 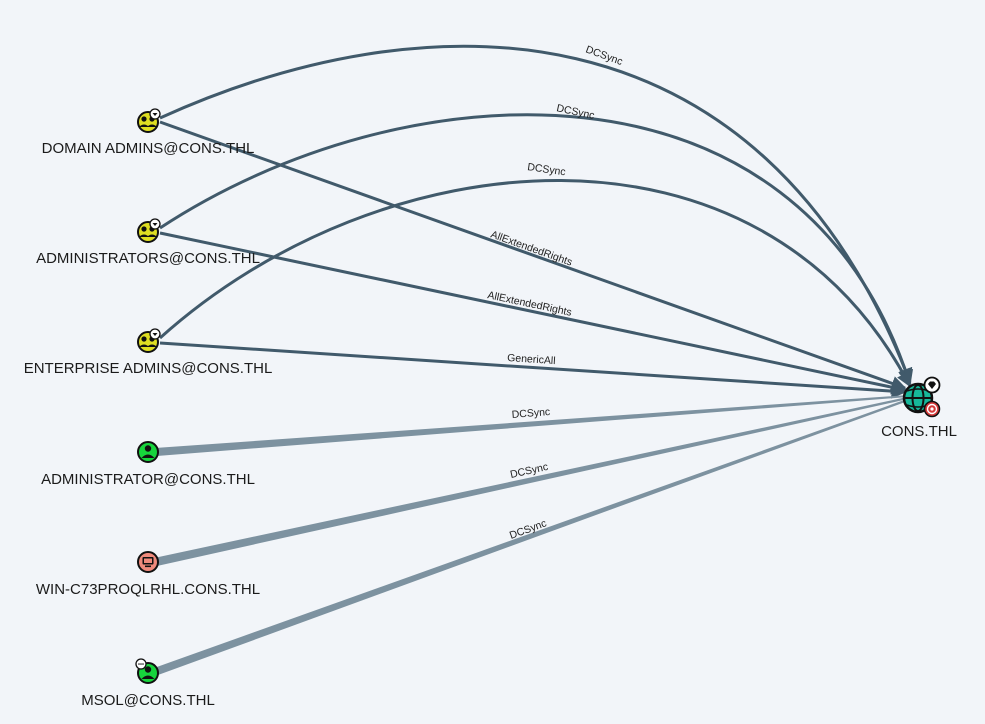 What do you see at coordinates (921, 397) in the screenshot?
I see `node-cons-thl` at bounding box center [921, 397].